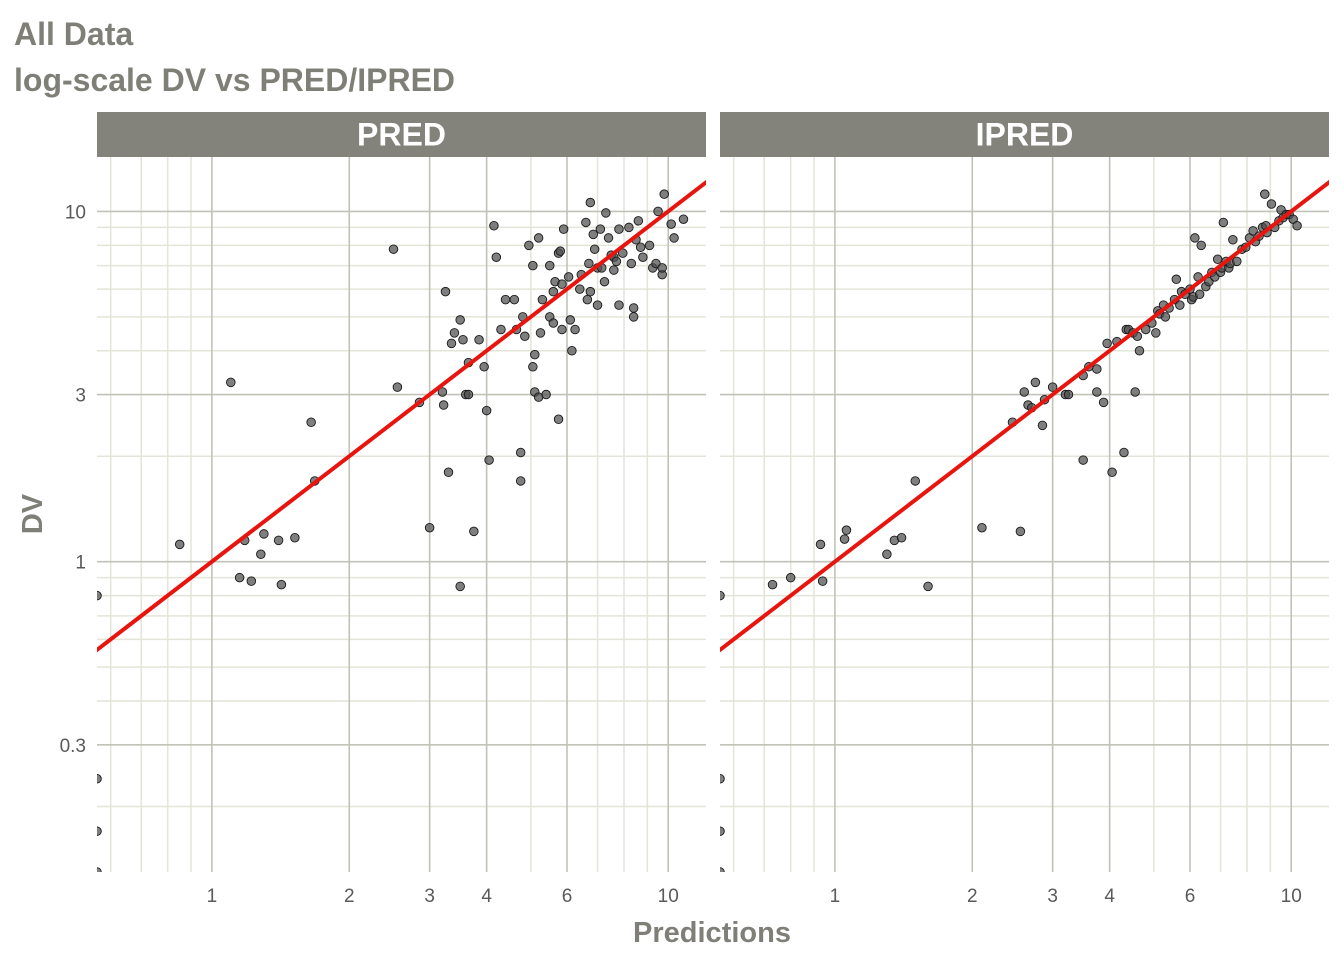  Describe the element at coordinates (75, 212) in the screenshot. I see `y-tick-label: 10` at that location.